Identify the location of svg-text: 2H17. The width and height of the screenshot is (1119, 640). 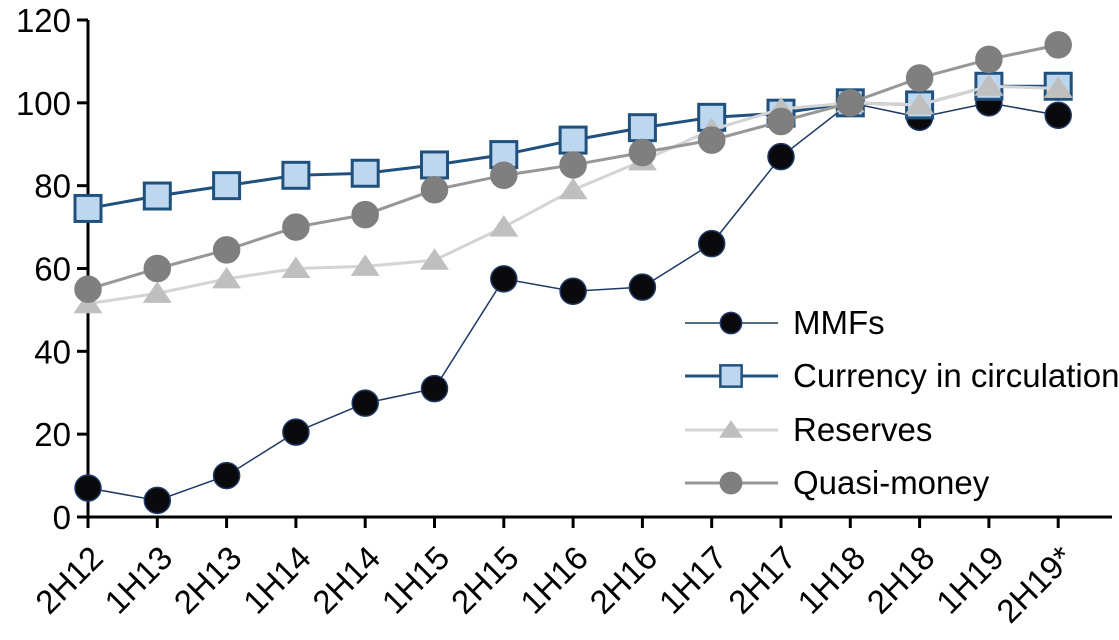
(762, 580).